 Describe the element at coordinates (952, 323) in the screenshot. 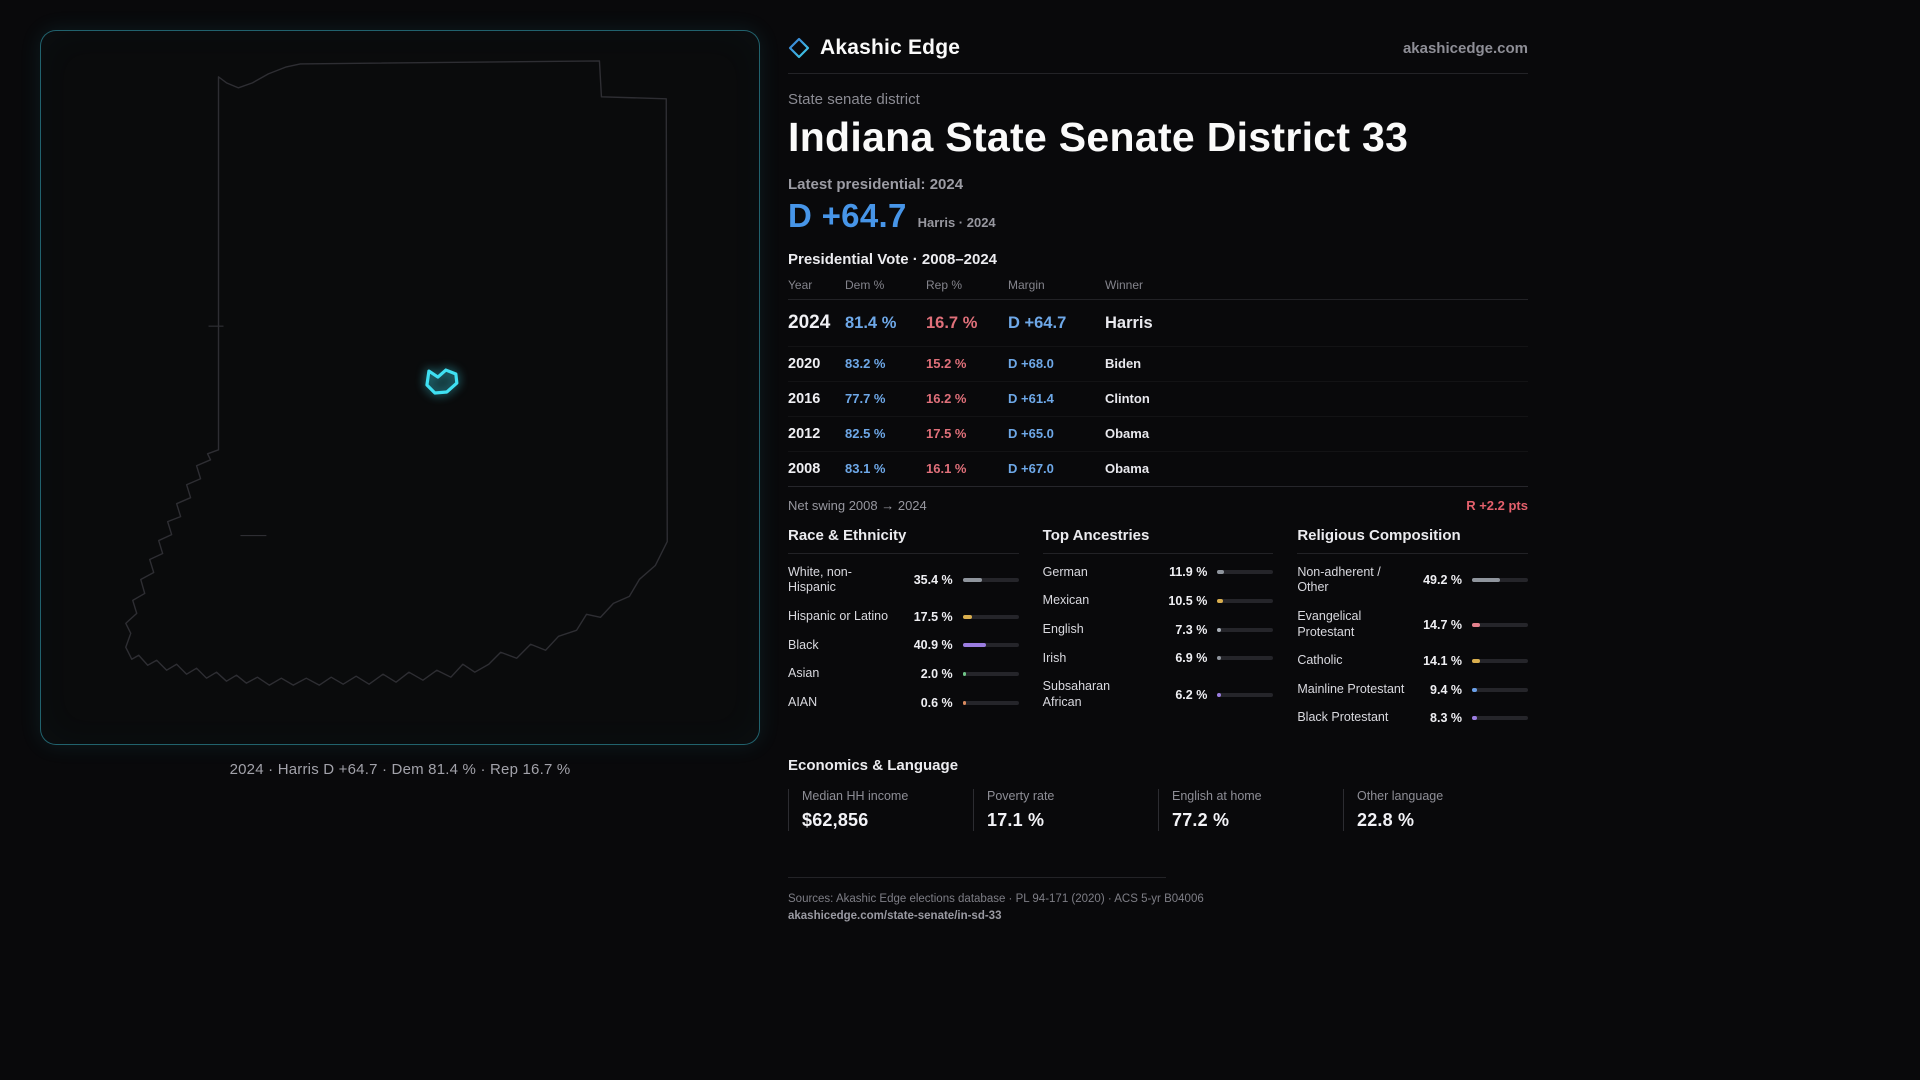

I see `rep-cell: 16.7 %` at that location.